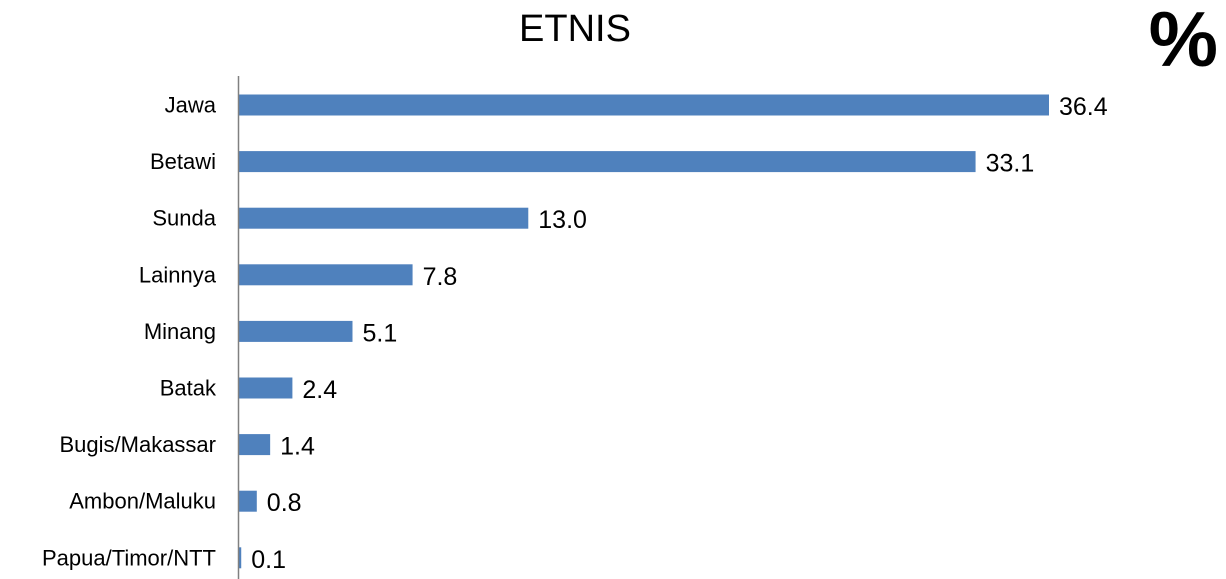 The image size is (1226, 579). I want to click on category-label-0: Jawa, so click(191, 105).